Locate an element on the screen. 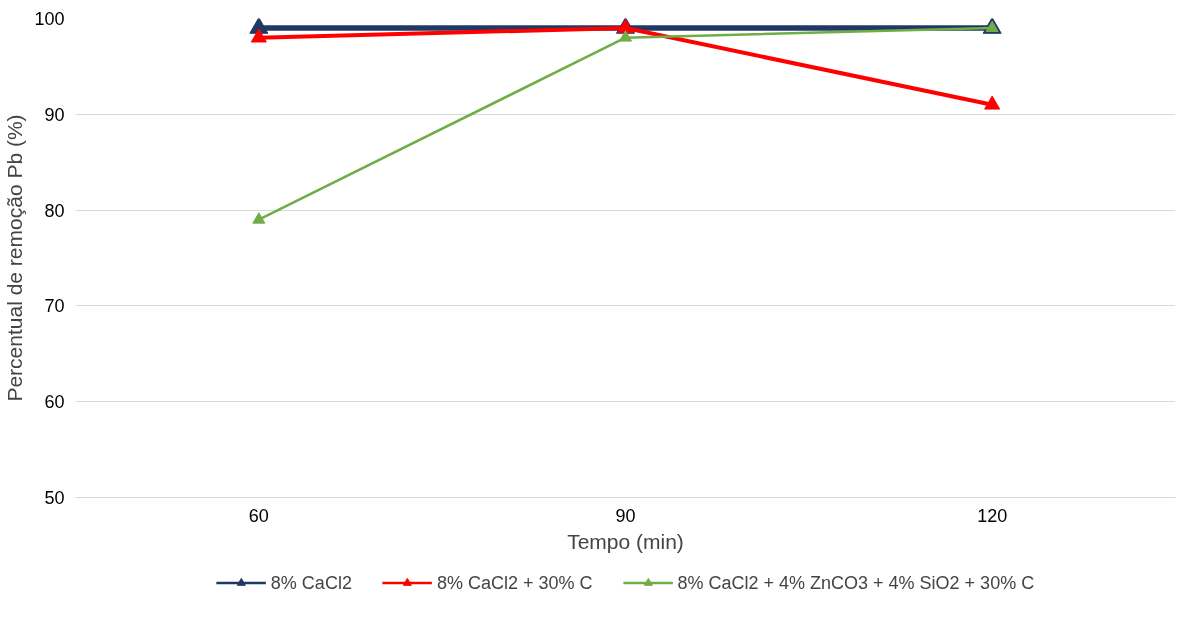 The width and height of the screenshot is (1202, 619). legend-label: 8% CaCl2 + 4% ZnCO3 + 4% SiO2 + 30% C is located at coordinates (856, 582).